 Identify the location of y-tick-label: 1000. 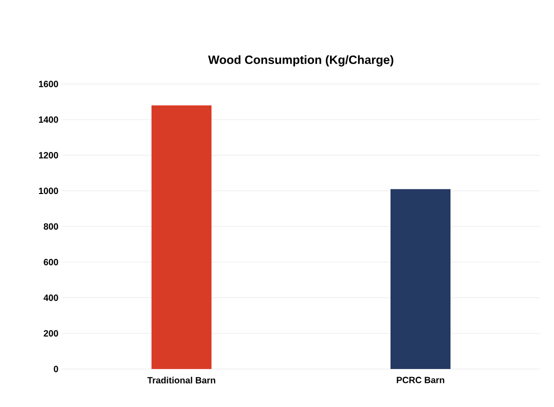
(48, 191).